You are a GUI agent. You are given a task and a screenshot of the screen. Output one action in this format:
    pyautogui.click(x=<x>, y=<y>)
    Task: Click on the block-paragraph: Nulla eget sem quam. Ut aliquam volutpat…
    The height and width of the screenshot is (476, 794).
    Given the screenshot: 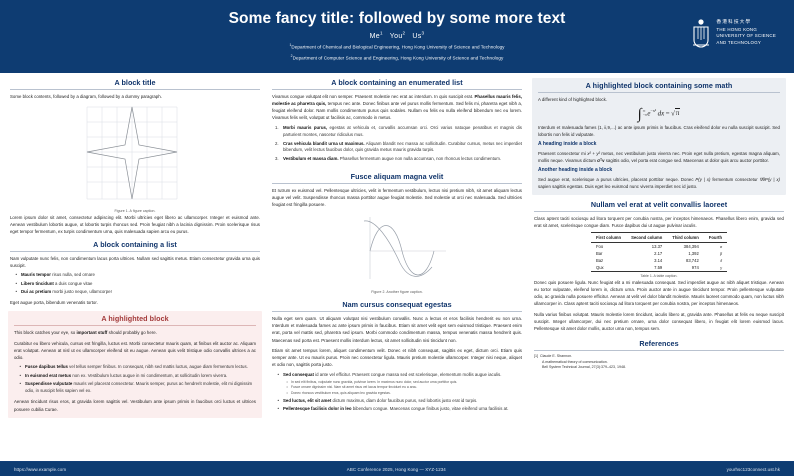 What is the action you would take?
    pyautogui.click(x=397, y=329)
    